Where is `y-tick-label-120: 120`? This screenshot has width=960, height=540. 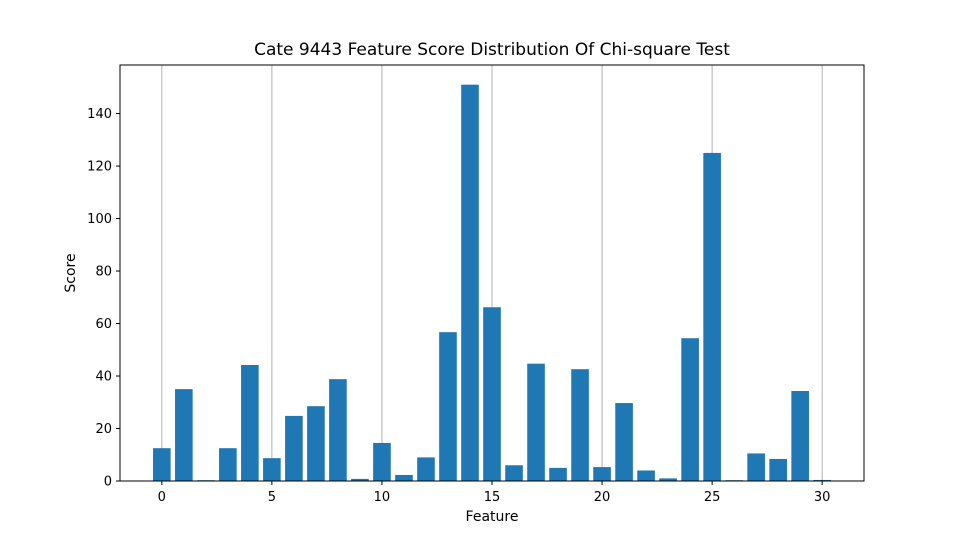
y-tick-label-120: 120 is located at coordinates (99, 167).